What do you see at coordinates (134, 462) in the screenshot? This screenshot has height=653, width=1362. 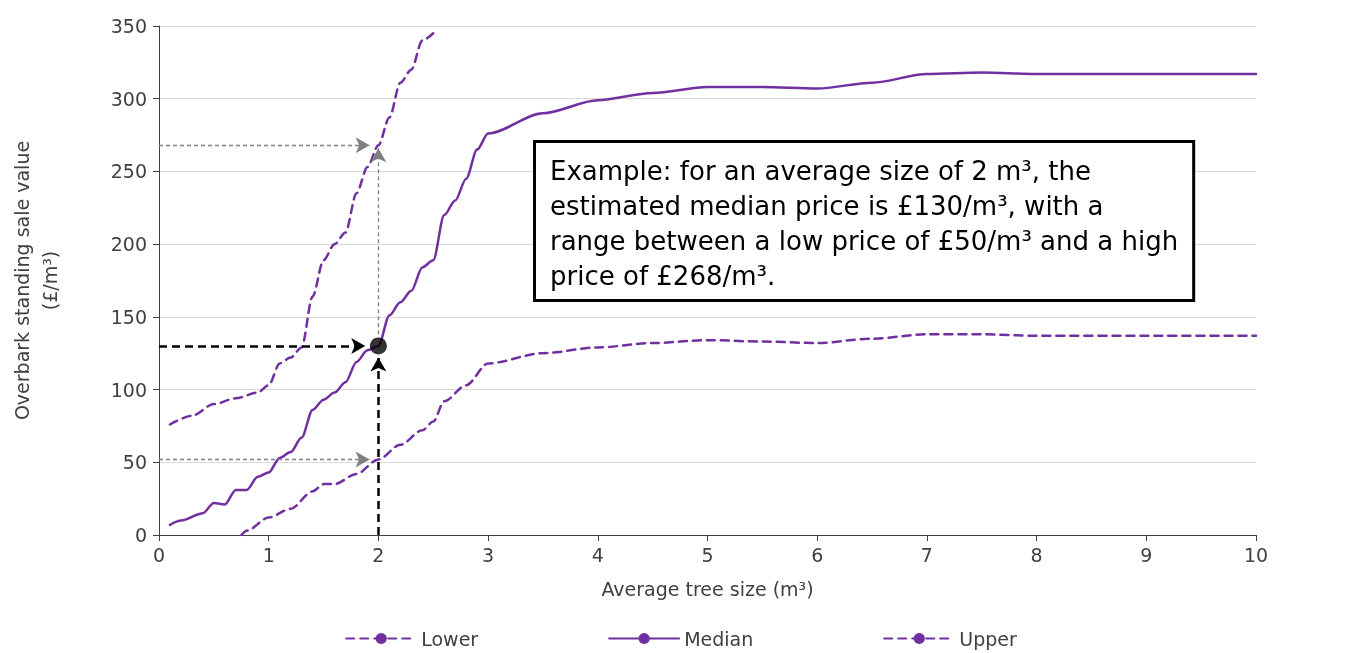 I see `y-tick-label: 50` at bounding box center [134, 462].